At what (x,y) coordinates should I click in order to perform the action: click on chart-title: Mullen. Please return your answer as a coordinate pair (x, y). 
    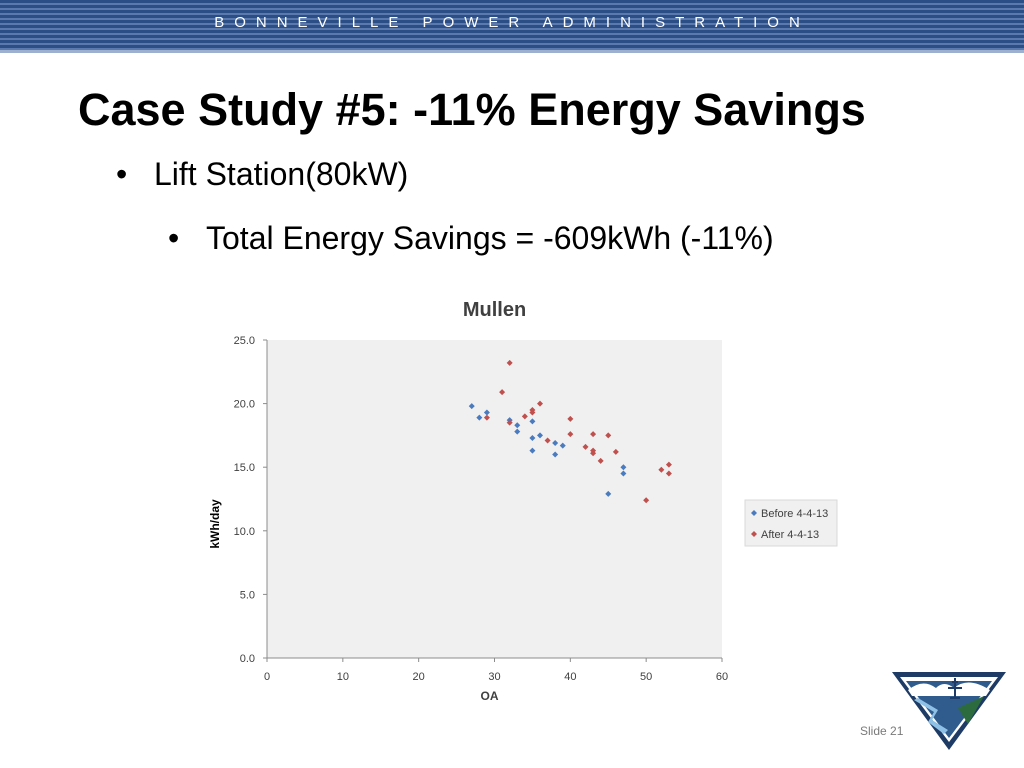
    Looking at the image, I should click on (494, 310).